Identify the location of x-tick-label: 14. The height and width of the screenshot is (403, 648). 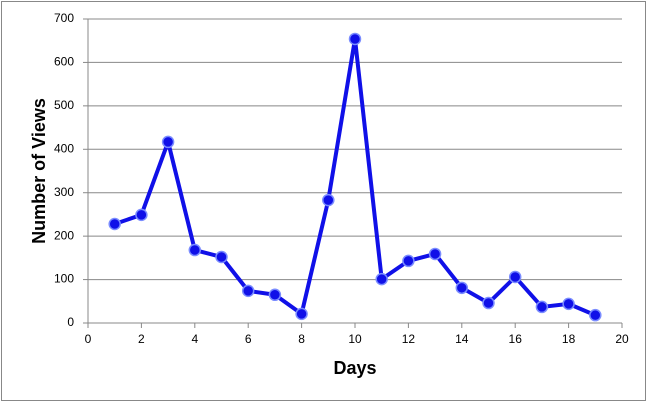
(462, 339).